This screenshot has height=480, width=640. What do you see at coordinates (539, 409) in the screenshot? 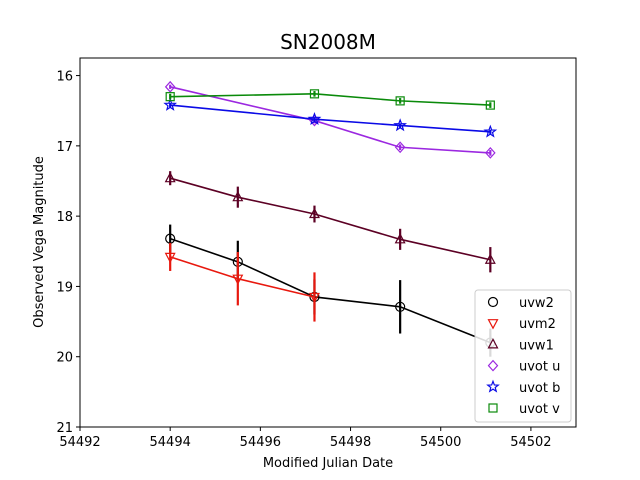
I see `legend-label-uvot-v: uvot v` at bounding box center [539, 409].